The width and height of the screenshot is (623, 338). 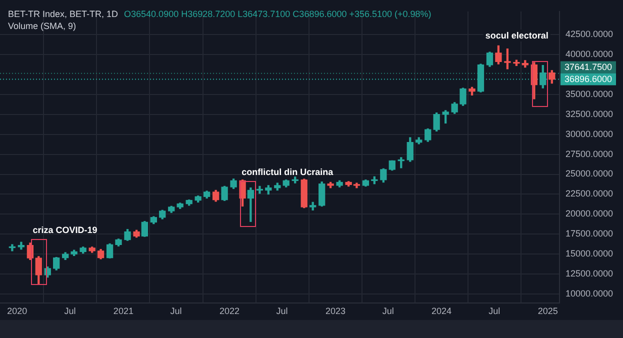 What do you see at coordinates (65, 230) in the screenshot?
I see `annotation: criza COVID-19` at bounding box center [65, 230].